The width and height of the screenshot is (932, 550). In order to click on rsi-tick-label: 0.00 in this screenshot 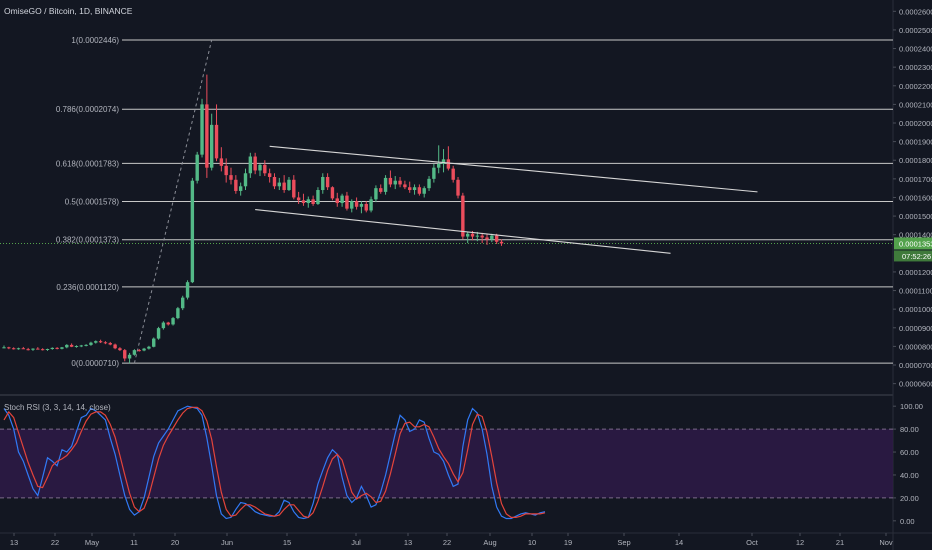, I will do `click(907, 521)`.